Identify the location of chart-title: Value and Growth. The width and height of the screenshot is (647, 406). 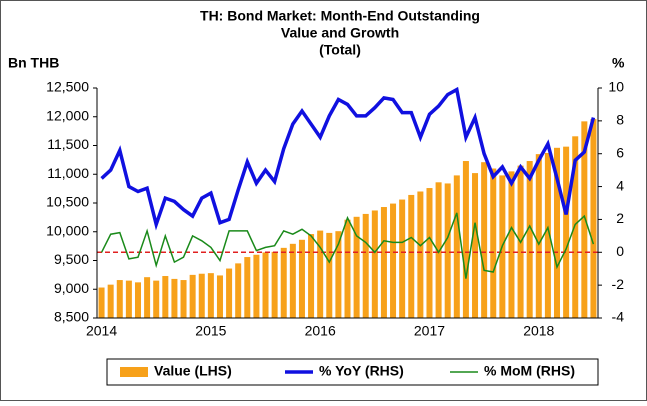
(340, 33).